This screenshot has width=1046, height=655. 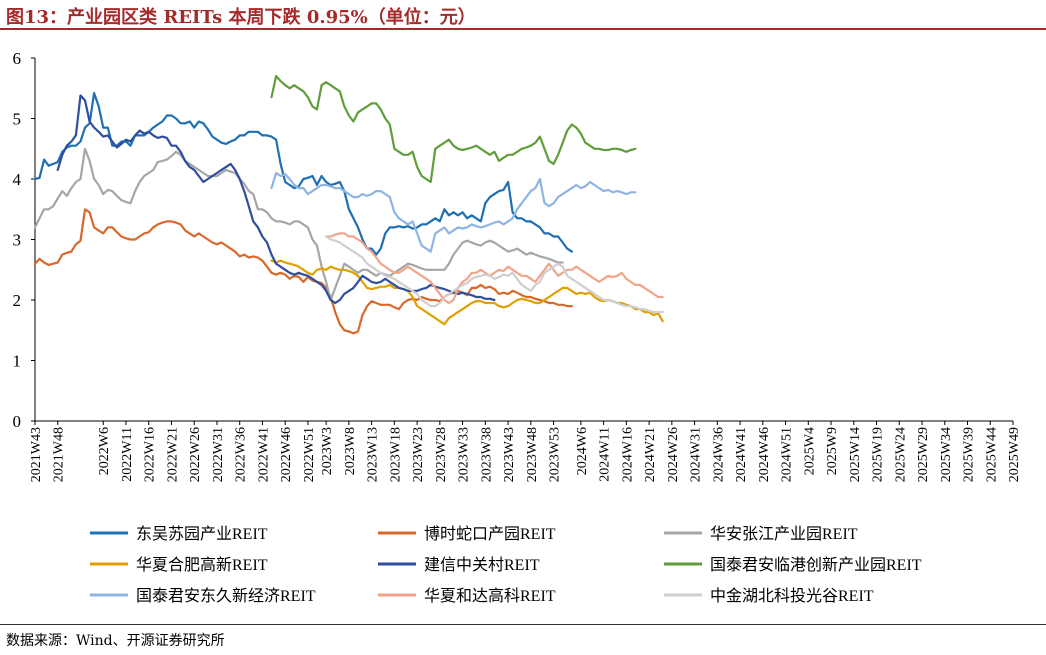 I want to click on x-tick-label: 2022W16, so click(x=150, y=454).